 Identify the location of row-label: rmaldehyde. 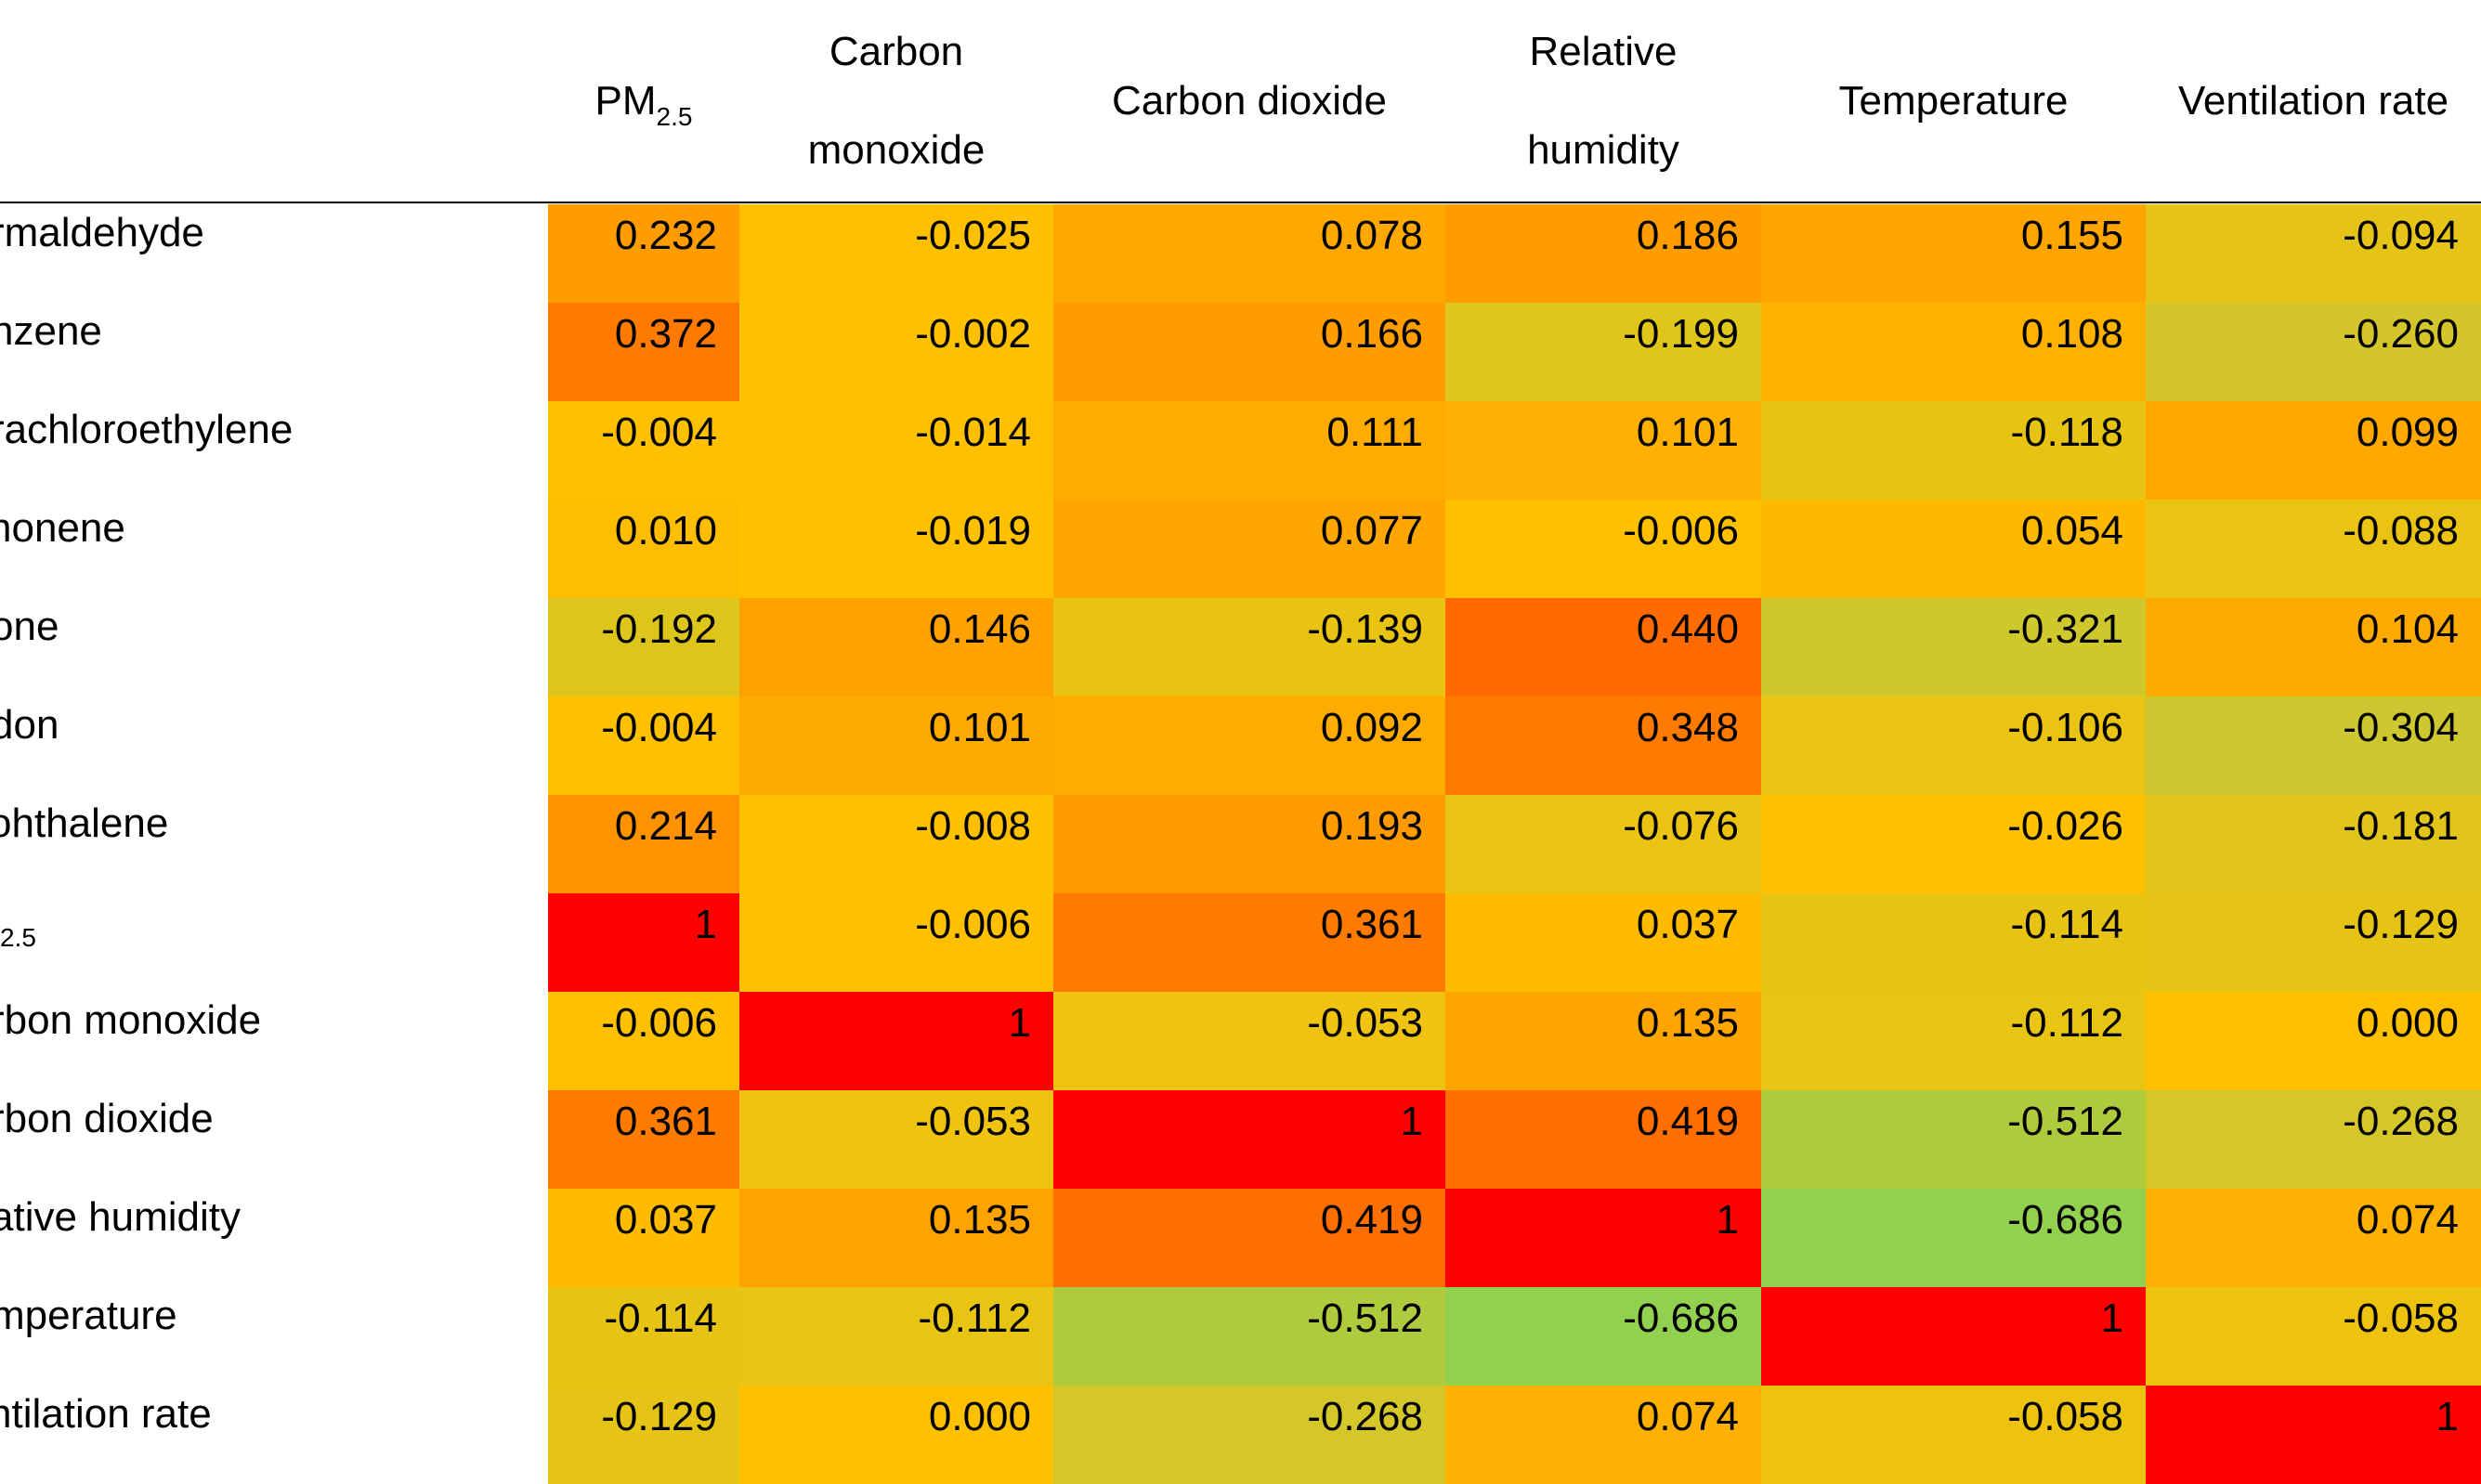
(274, 253).